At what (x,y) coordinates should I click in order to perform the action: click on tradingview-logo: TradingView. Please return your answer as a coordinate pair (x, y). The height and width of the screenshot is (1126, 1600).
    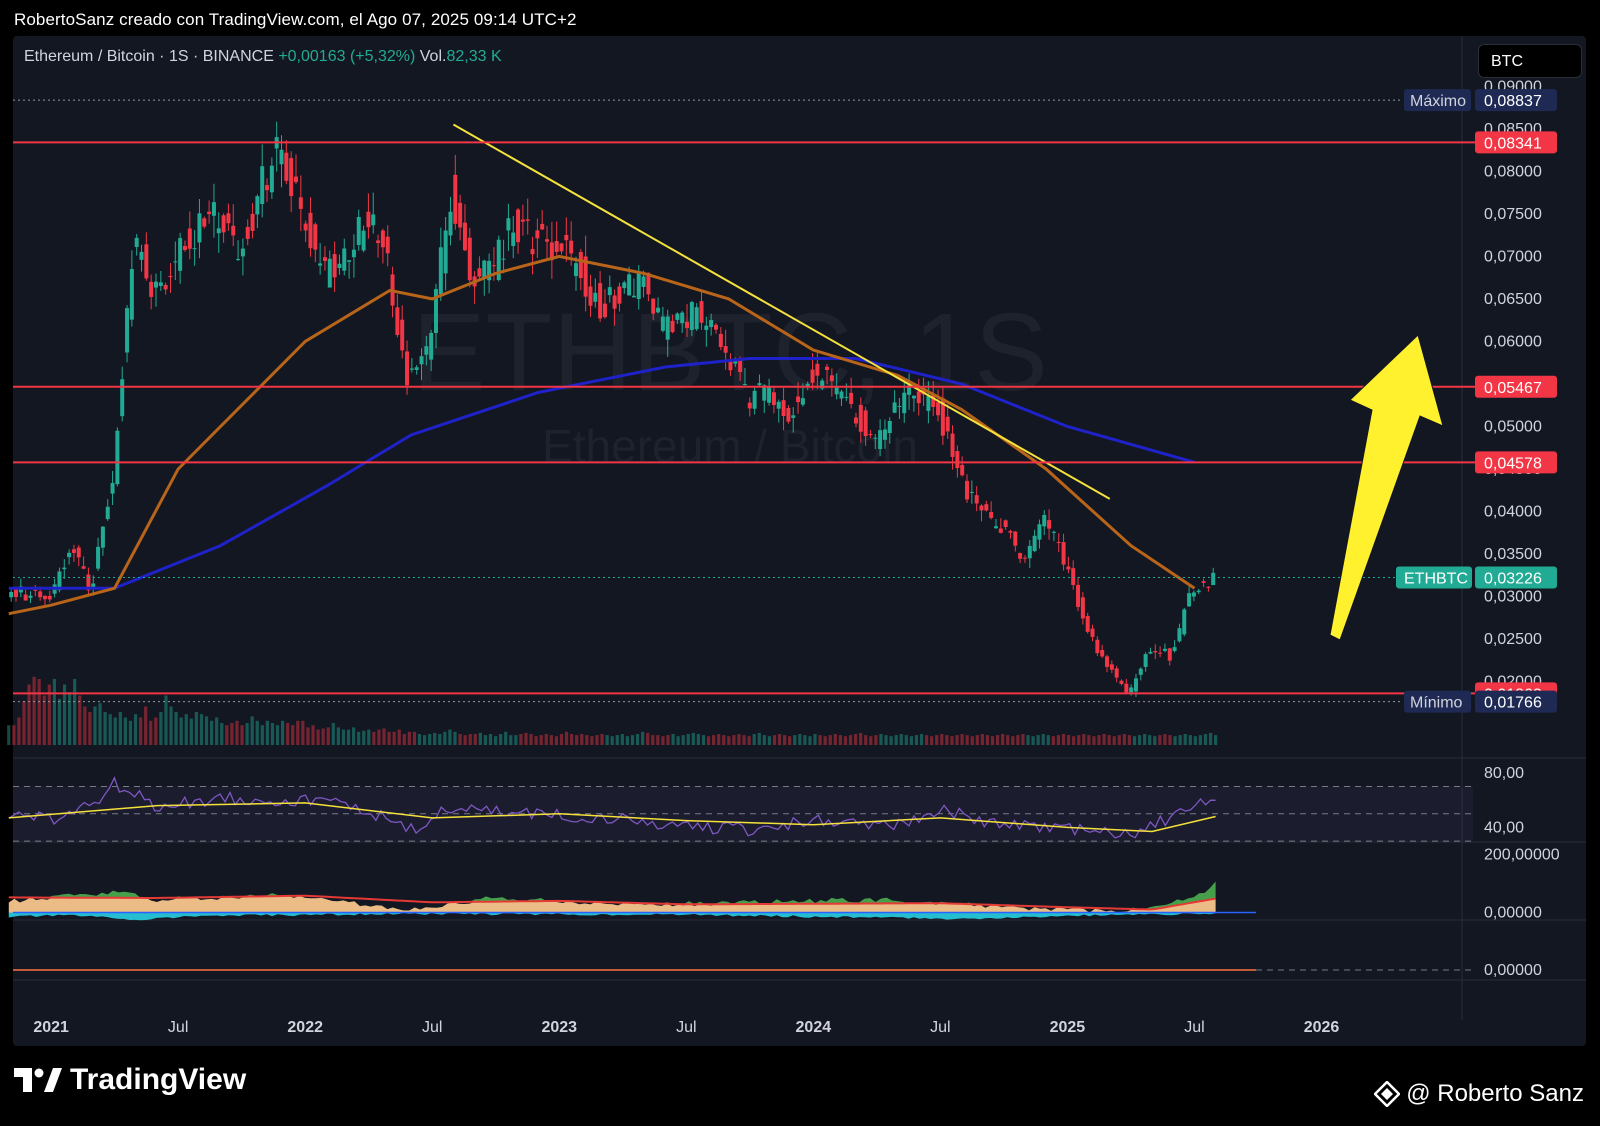
    Looking at the image, I should click on (130, 1080).